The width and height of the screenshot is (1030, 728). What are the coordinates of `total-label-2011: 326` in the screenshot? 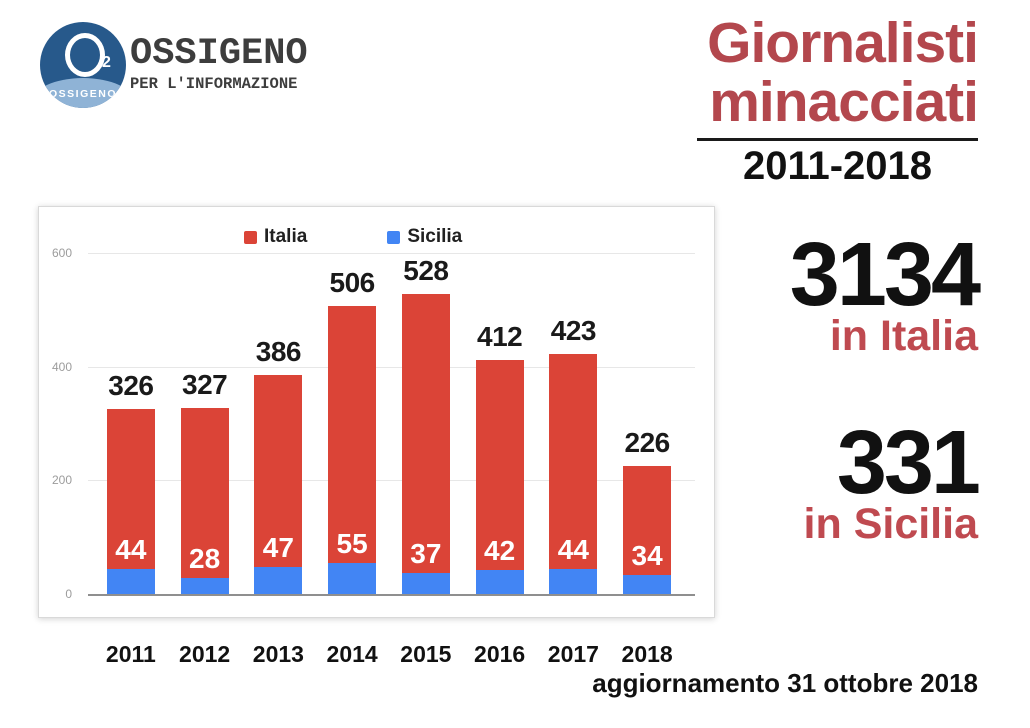 It's located at (131, 385).